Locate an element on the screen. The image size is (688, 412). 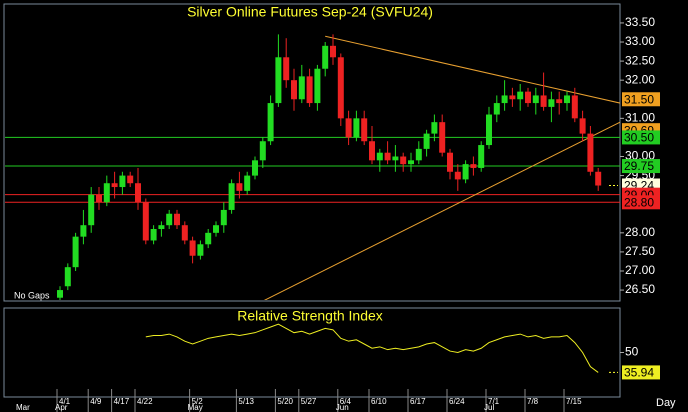
price-tag-label: 28.80 is located at coordinates (639, 202).